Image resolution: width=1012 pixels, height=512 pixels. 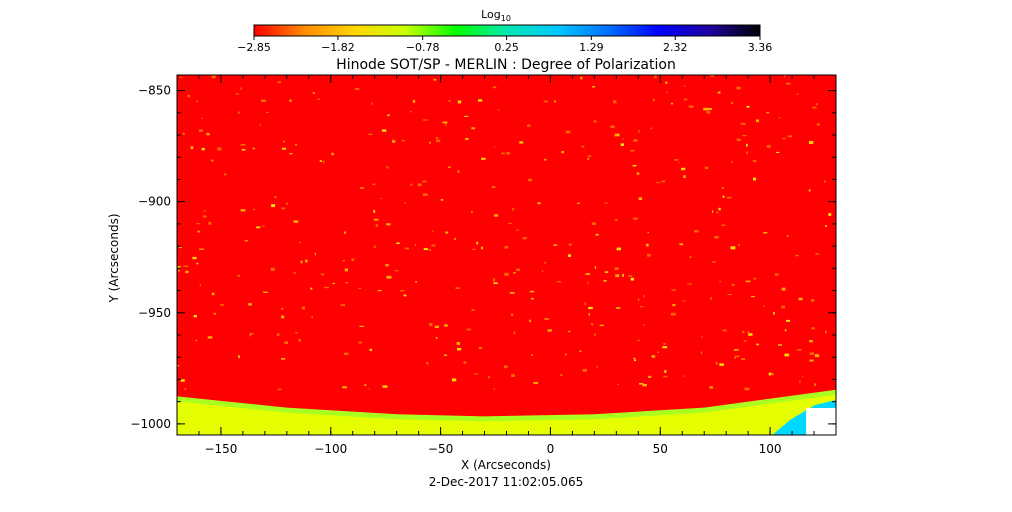 What do you see at coordinates (440, 449) in the screenshot?
I see `x-tick-label: −50` at bounding box center [440, 449].